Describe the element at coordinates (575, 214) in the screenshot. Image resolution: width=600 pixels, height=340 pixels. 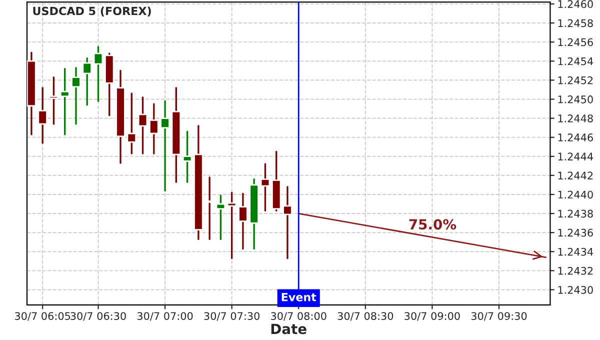
I see `y-tick-label: 1.2438` at that location.